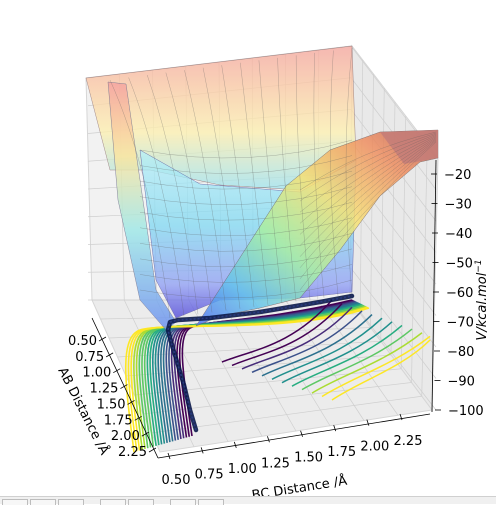 This screenshot has height=505, width=496. I want to click on z-axis-title-sup: −1, so click(479, 265).